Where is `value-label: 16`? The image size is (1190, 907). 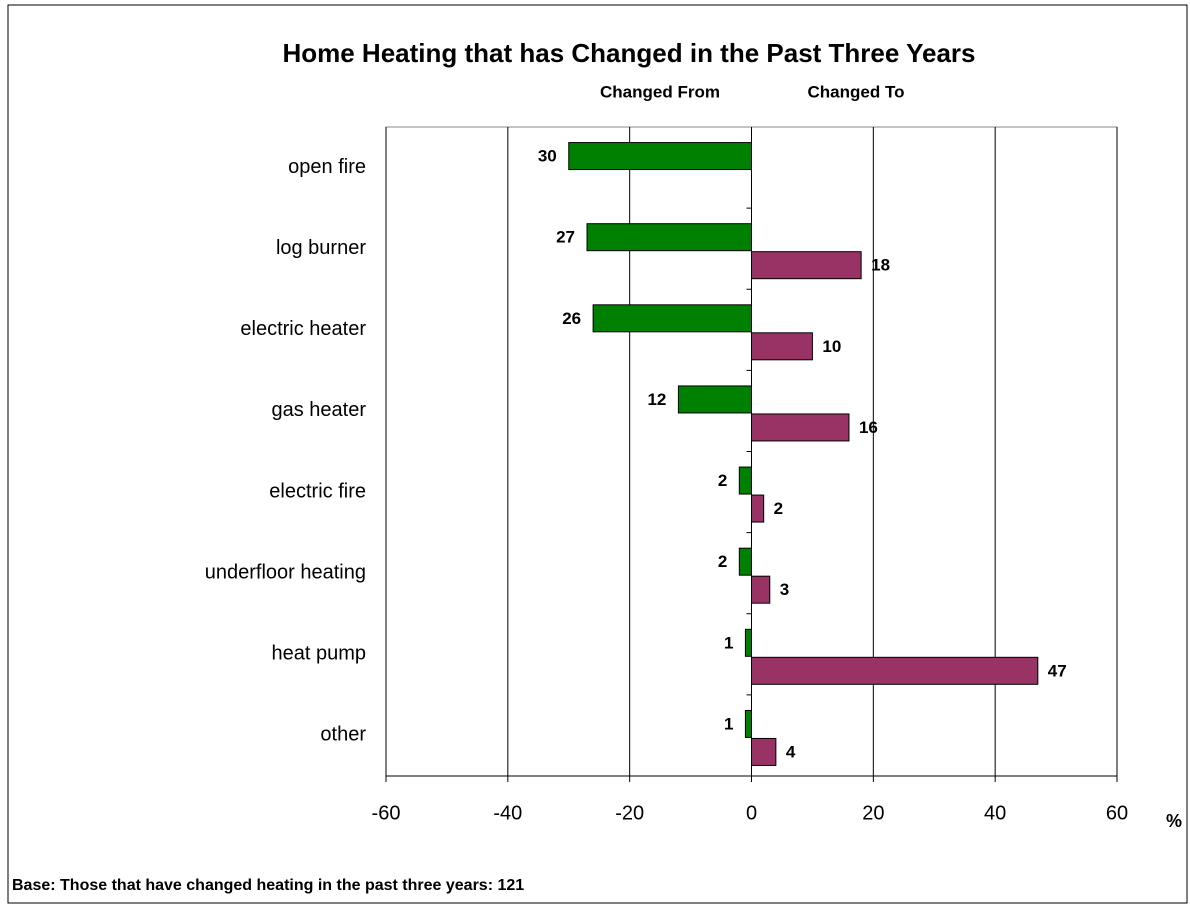 value-label: 16 is located at coordinates (868, 427).